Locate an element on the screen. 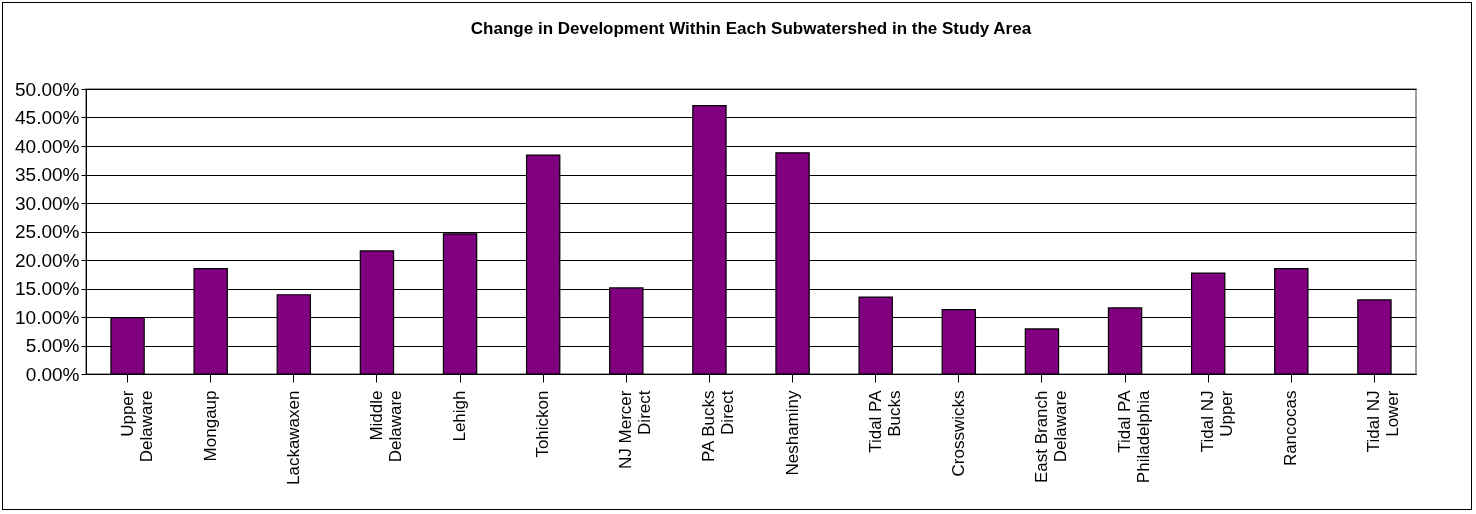  x-tick-label: Mongaup is located at coordinates (210, 426).